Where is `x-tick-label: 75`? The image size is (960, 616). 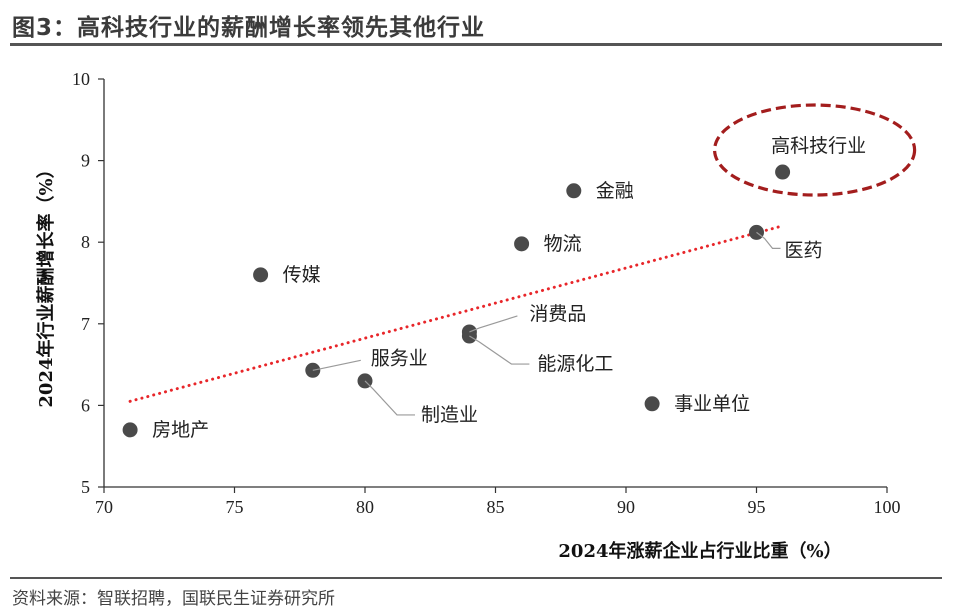
x-tick-label: 75 is located at coordinates (235, 507).